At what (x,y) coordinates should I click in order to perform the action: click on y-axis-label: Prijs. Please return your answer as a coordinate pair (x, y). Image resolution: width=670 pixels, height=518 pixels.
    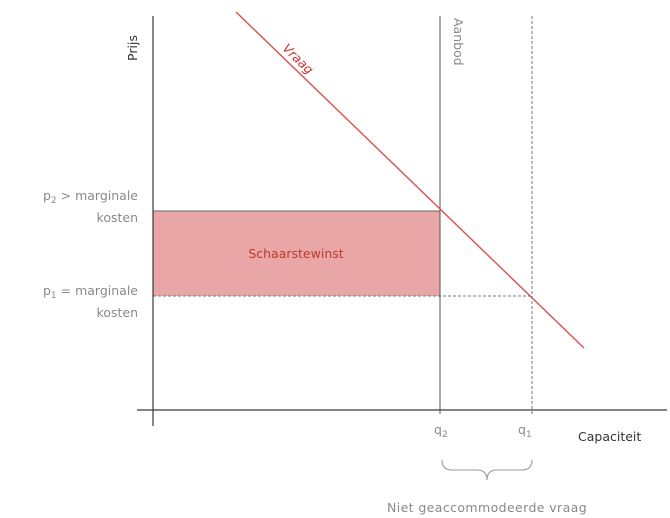
    Looking at the image, I should click on (132, 48).